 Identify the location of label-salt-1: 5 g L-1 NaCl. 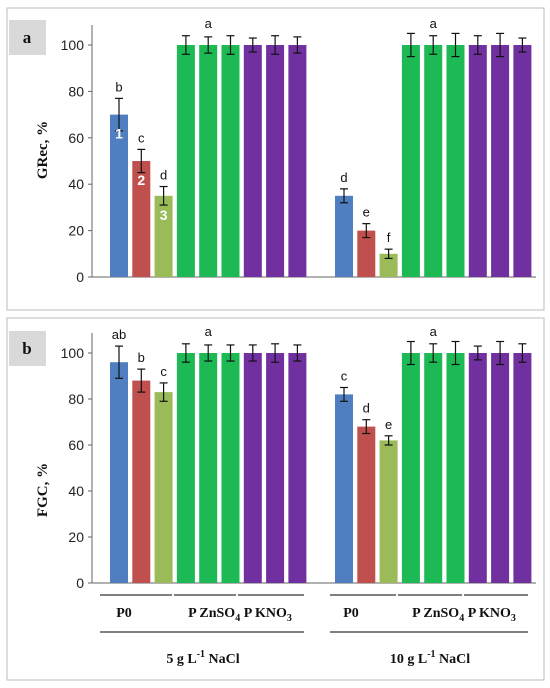
(202, 658).